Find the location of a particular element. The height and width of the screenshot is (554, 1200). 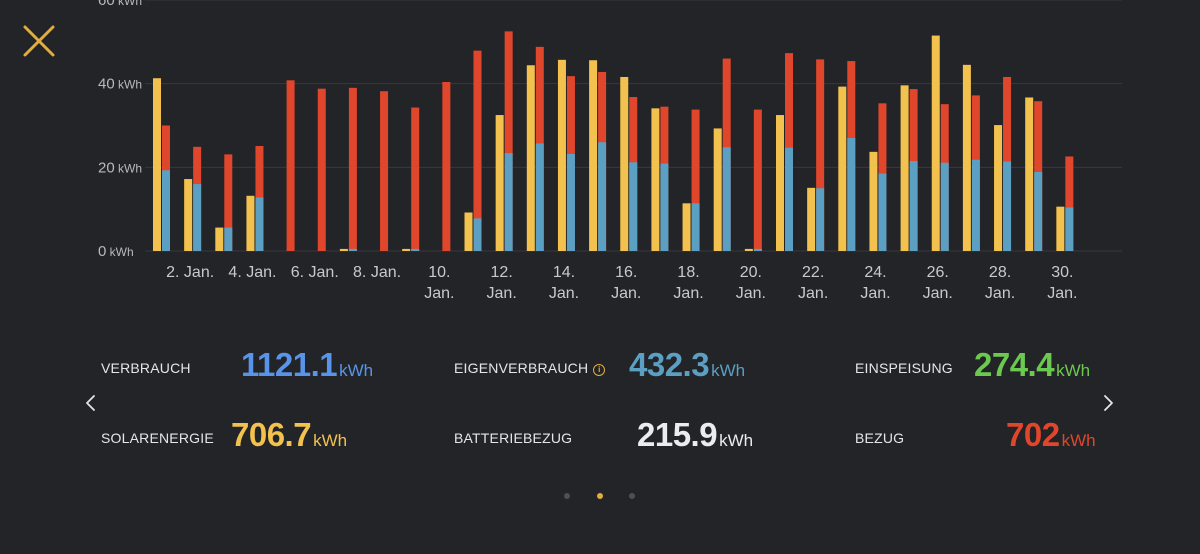

y-tick-unit: kWh is located at coordinates (128, 4).